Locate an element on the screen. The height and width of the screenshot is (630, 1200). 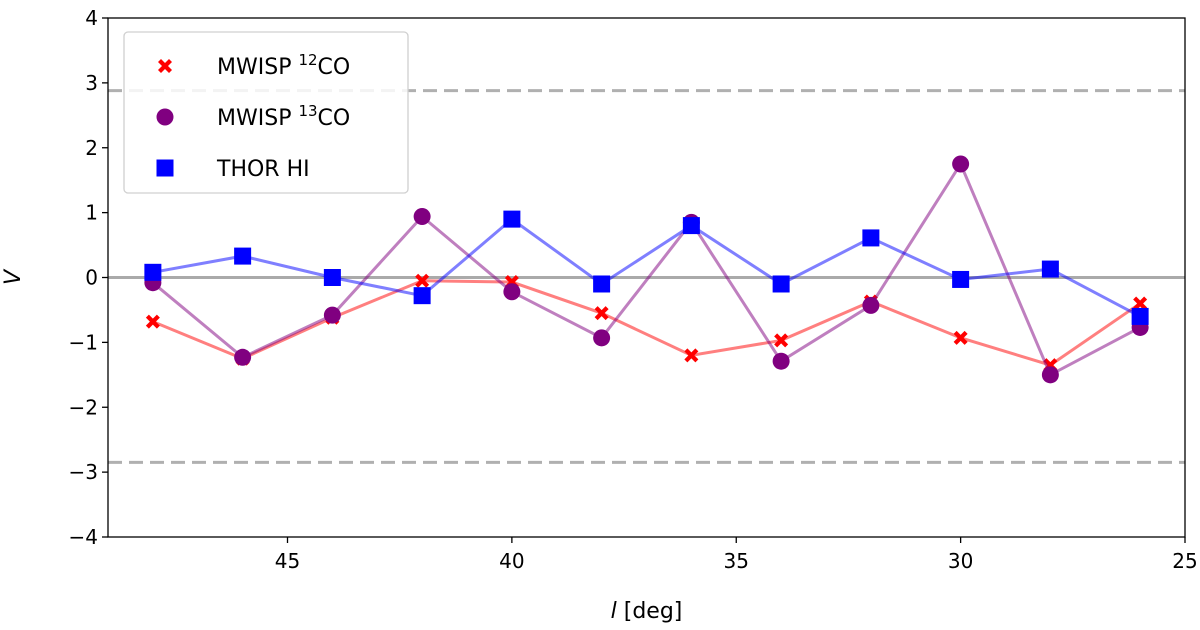
series-mwisp-12co is located at coordinates (646, 323).